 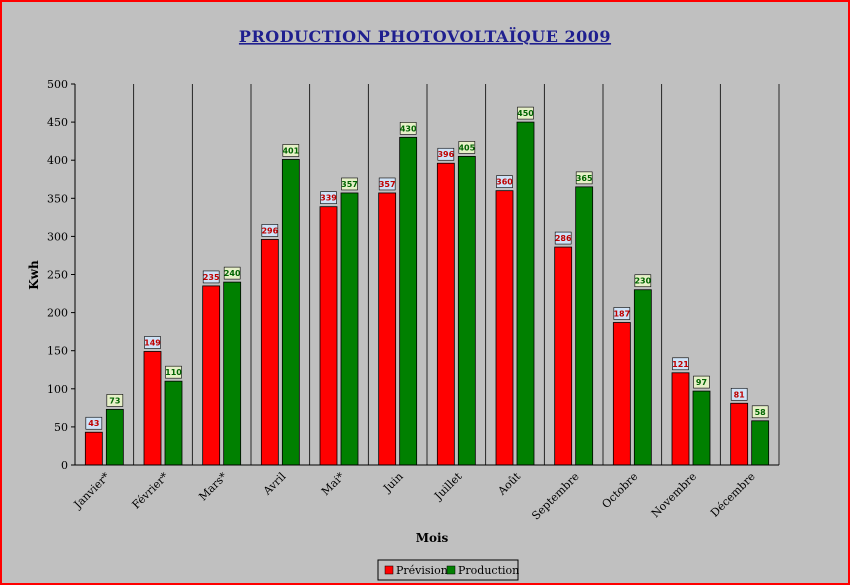 I want to click on data-label: 286, so click(x=563, y=238).